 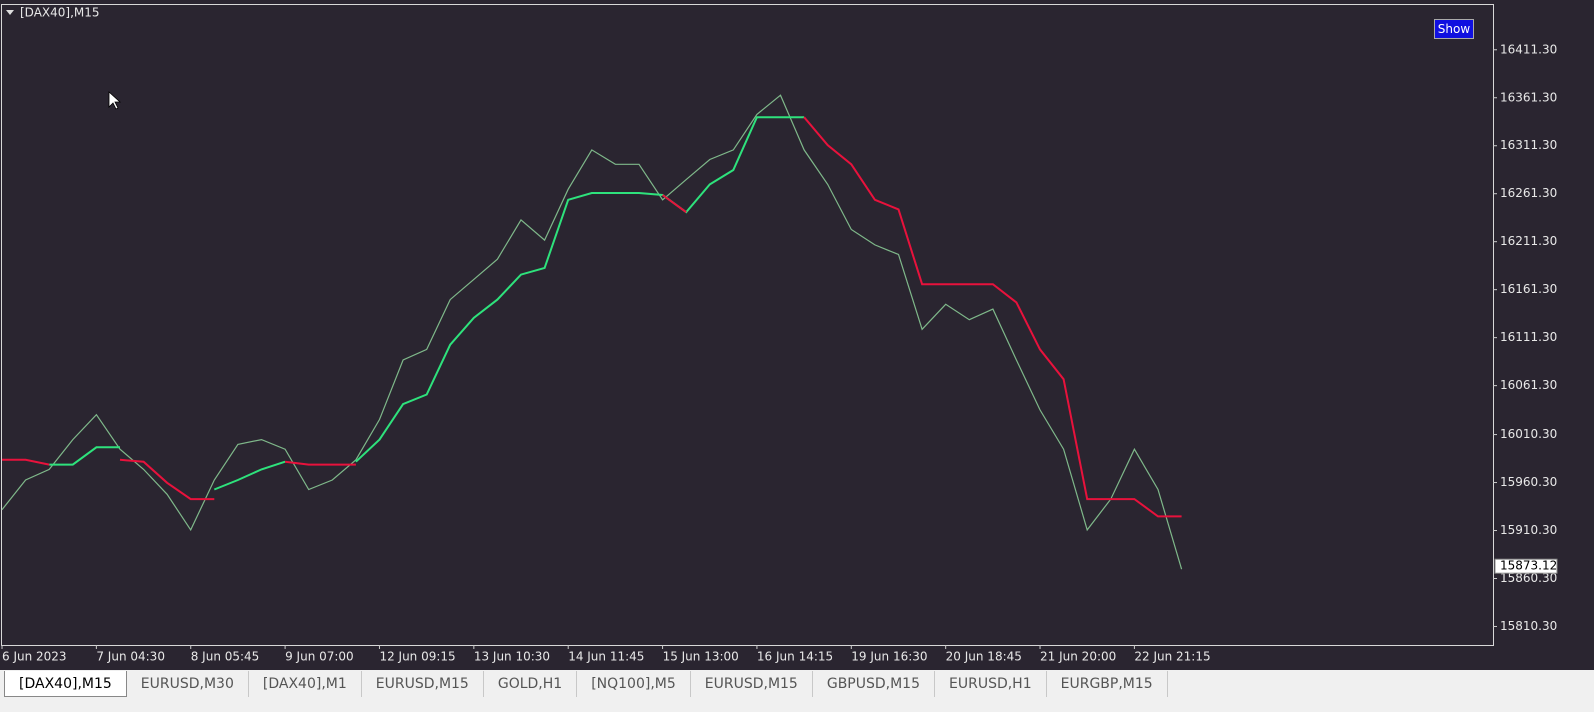 What do you see at coordinates (531, 684) in the screenshot?
I see `tab: GOLD,H1` at bounding box center [531, 684].